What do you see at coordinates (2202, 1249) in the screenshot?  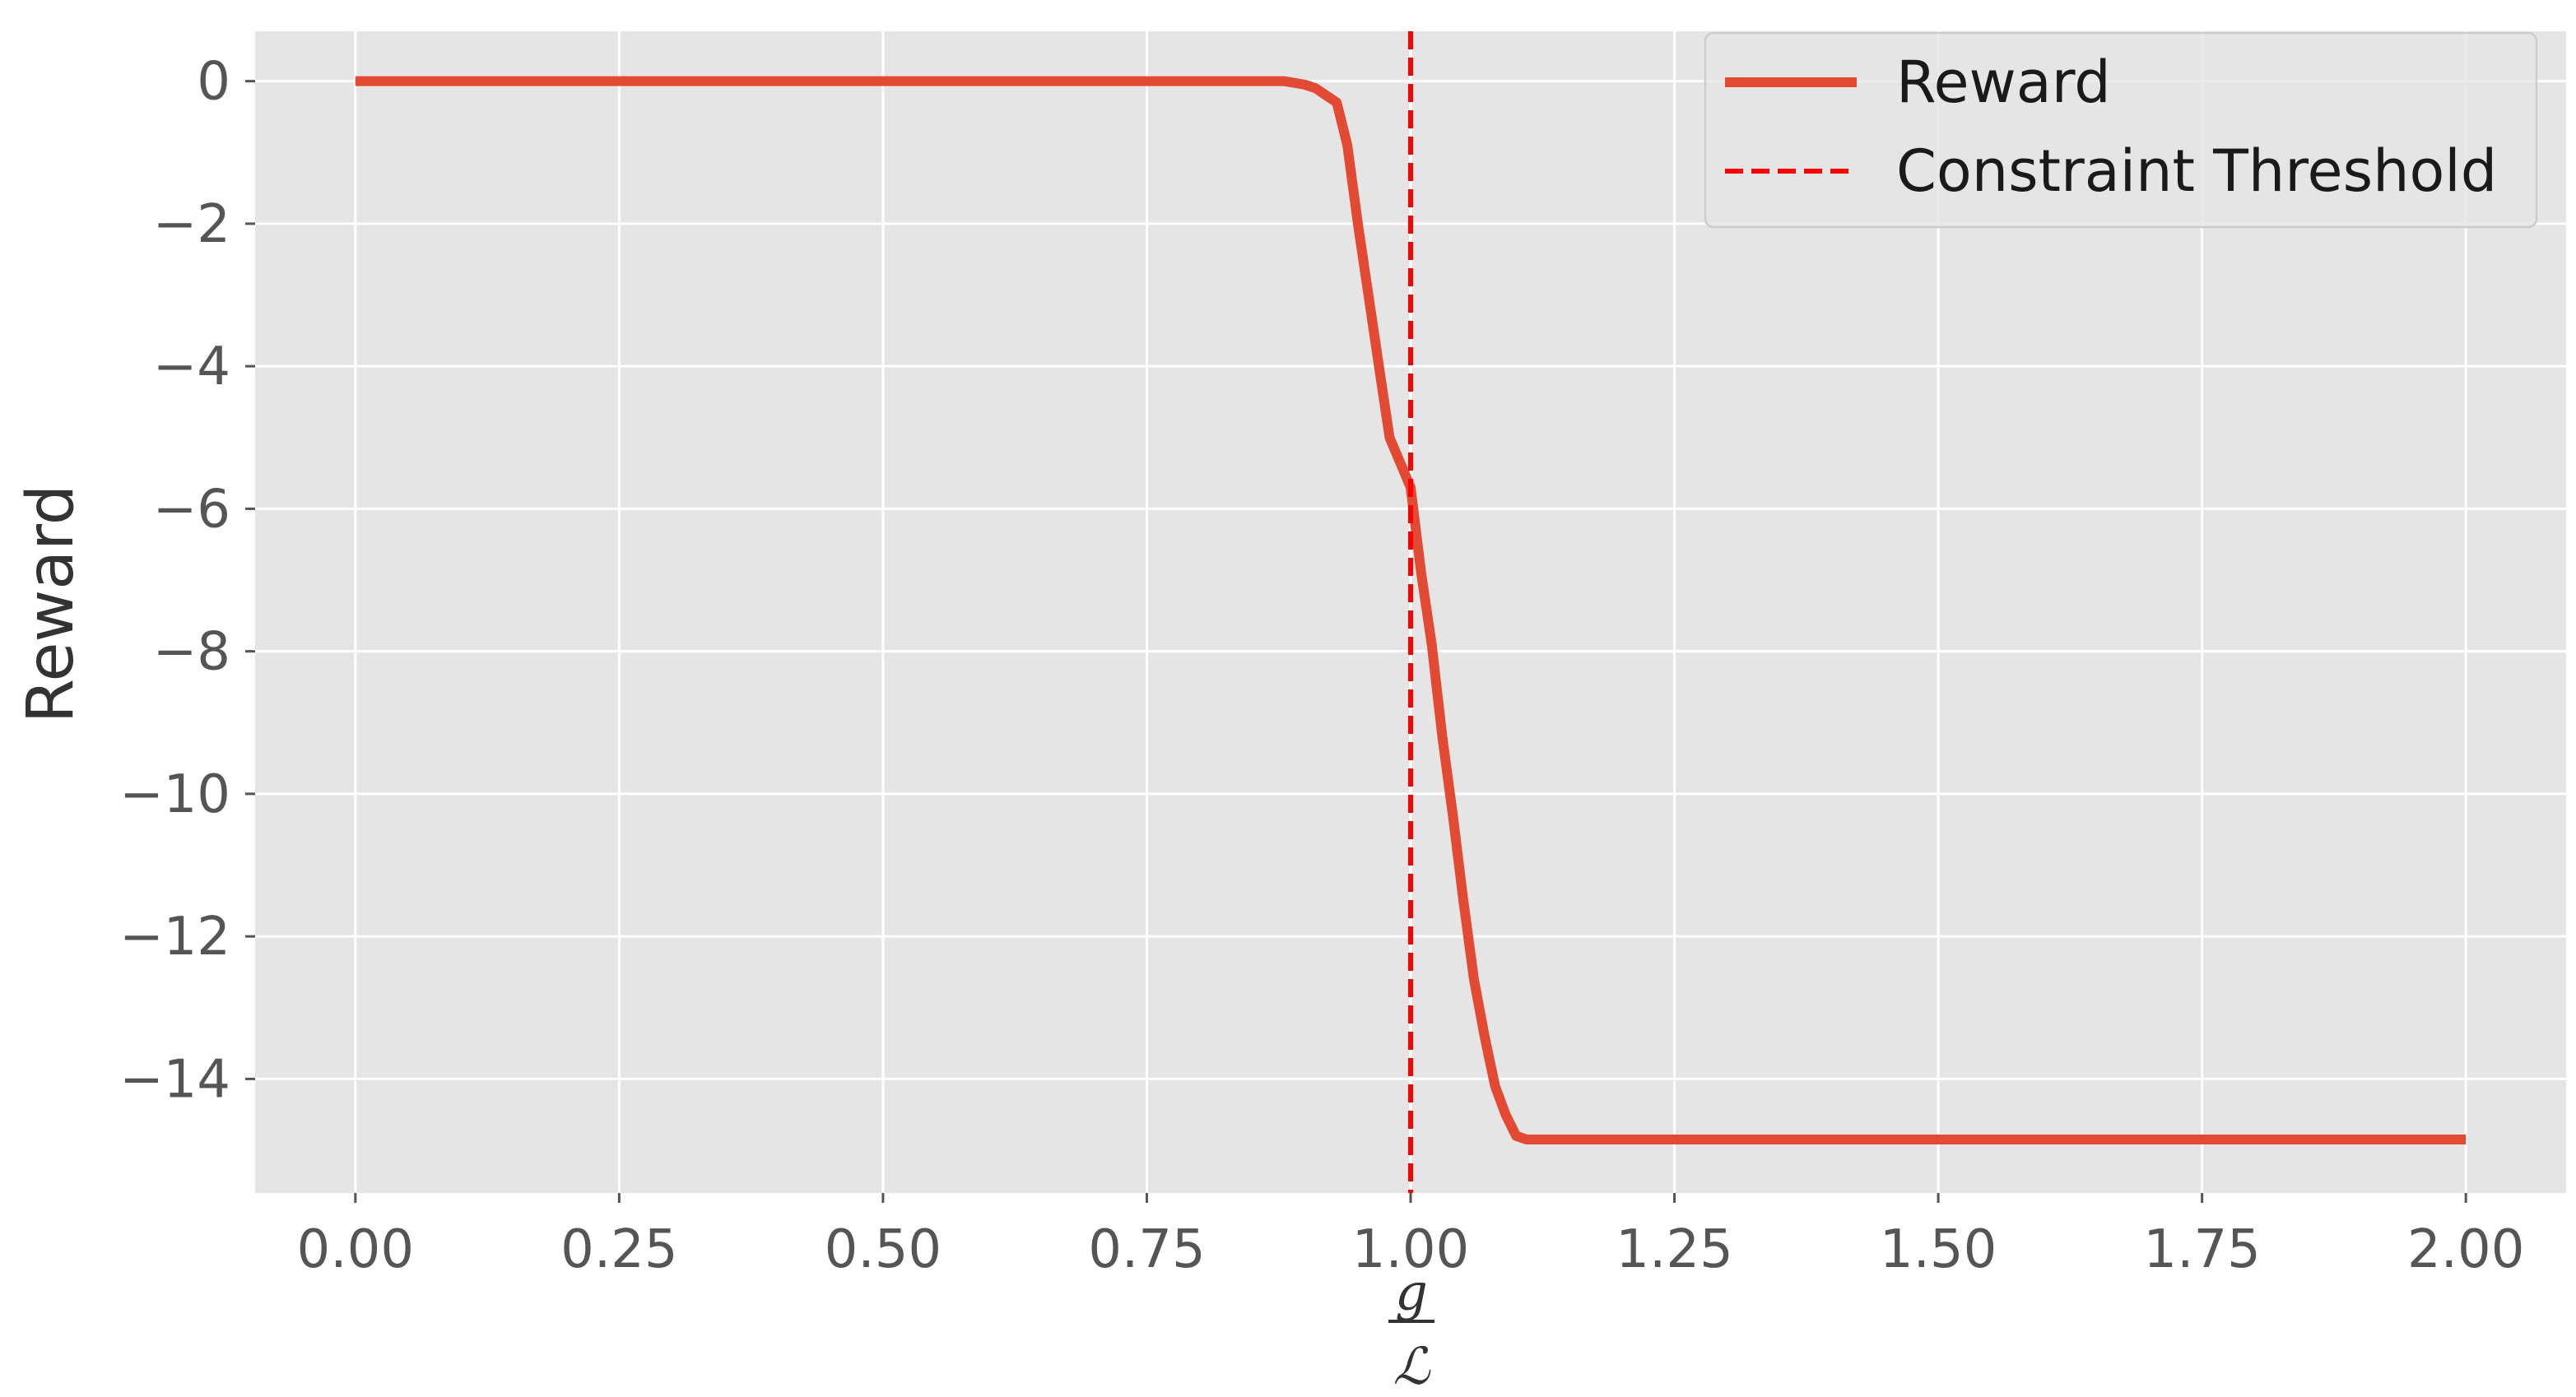 I see `x-tick-label: 1.75` at bounding box center [2202, 1249].